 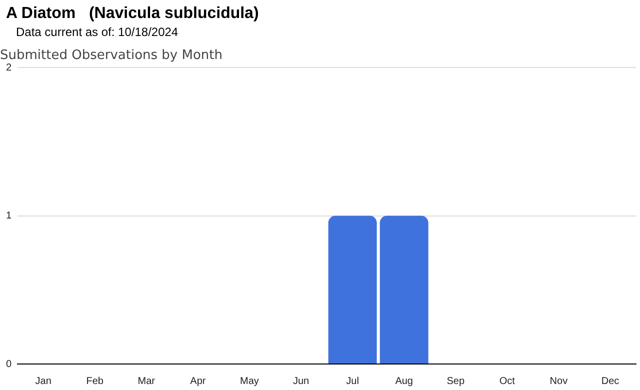 What do you see at coordinates (249, 381) in the screenshot?
I see `x-tick-label: May` at bounding box center [249, 381].